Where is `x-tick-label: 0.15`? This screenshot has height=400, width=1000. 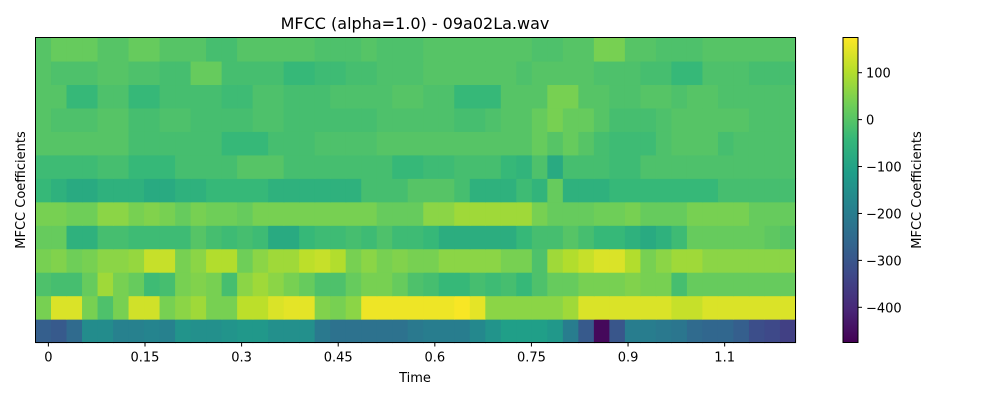 x-tick-label: 0.15 is located at coordinates (145, 358).